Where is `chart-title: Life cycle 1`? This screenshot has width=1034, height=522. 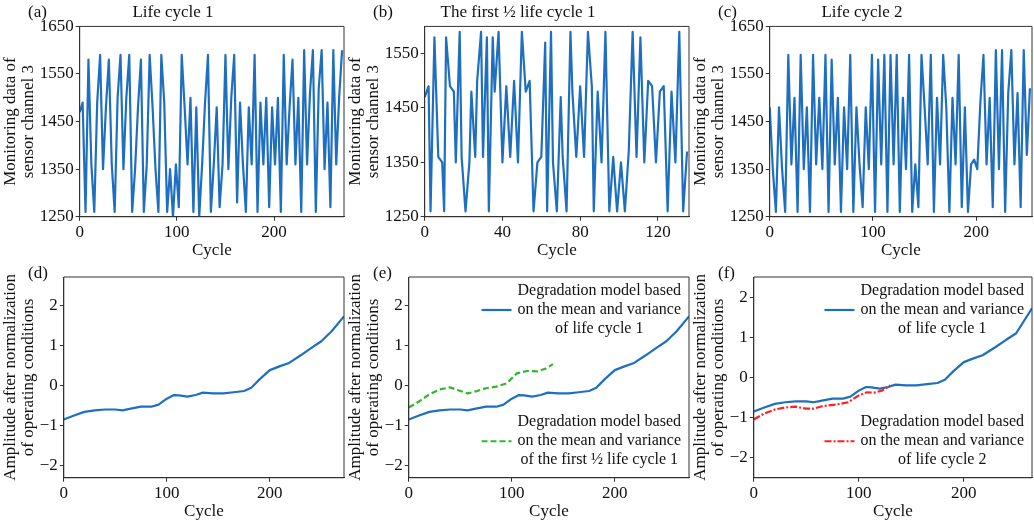 chart-title: Life cycle 1 is located at coordinates (173, 11).